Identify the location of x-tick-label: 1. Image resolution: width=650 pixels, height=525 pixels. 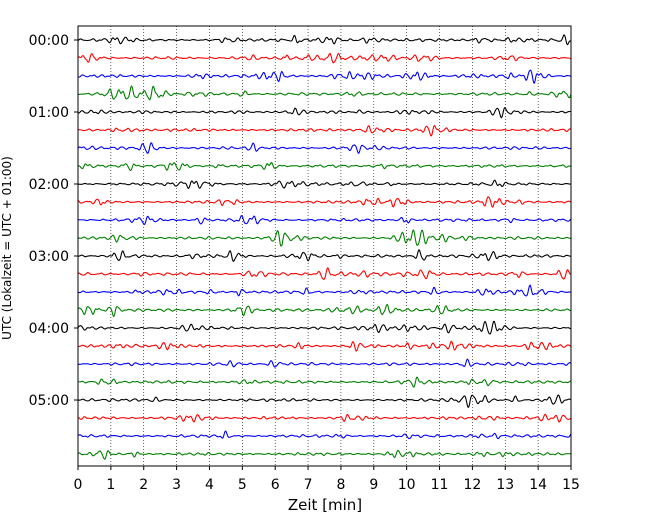
(110, 485).